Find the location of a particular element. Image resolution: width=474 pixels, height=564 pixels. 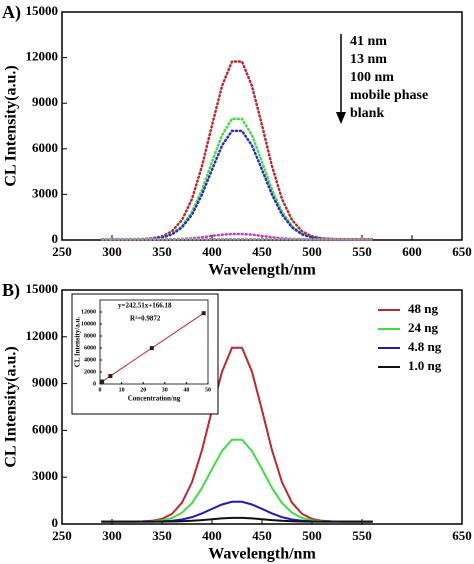

plot-frame is located at coordinates (154, 342).